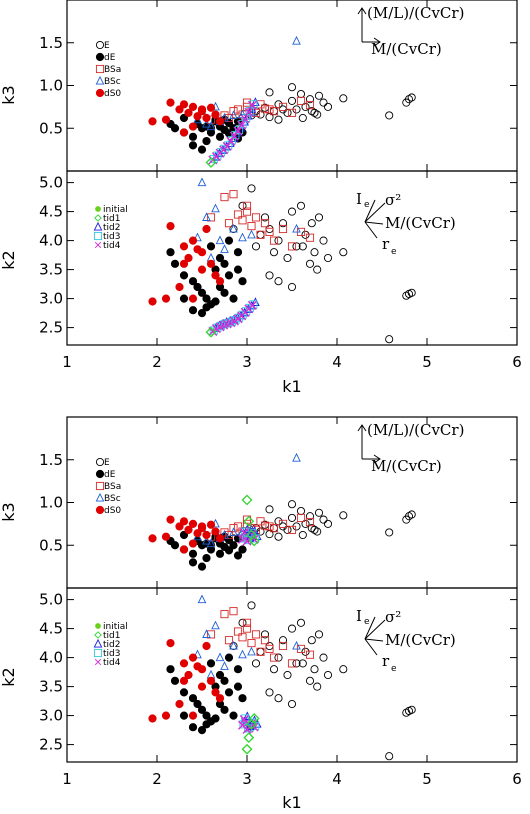 Image resolution: width=530 pixels, height=814 pixels. Describe the element at coordinates (9, 259) in the screenshot. I see `ylabel-bottom-a: k2` at that location.